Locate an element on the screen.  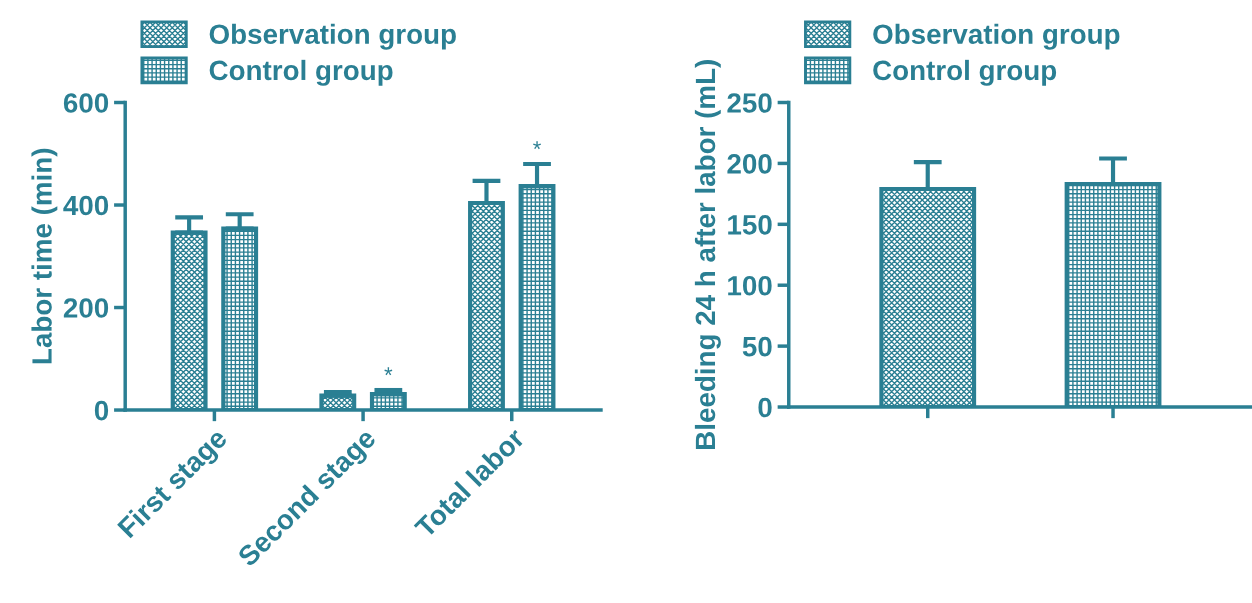
y-axis-title: Bleeding 24 h after labor (mL) is located at coordinates (707, 254).